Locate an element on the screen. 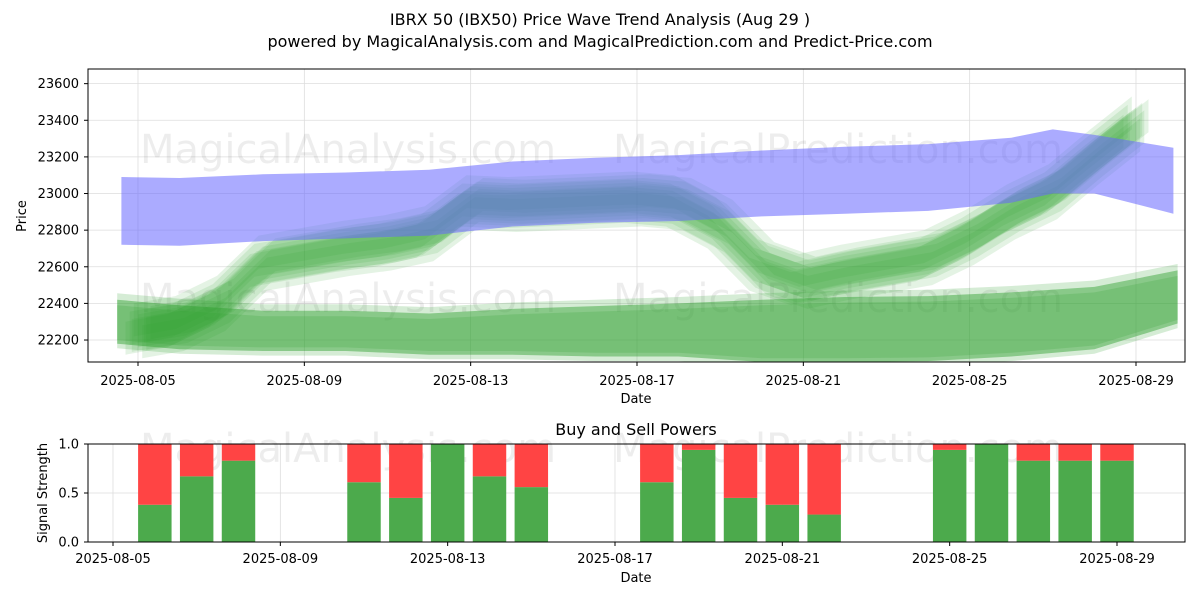 This screenshot has width=1200, height=600. buy-sell-x-tick-label: 2025-08-13 is located at coordinates (448, 559).